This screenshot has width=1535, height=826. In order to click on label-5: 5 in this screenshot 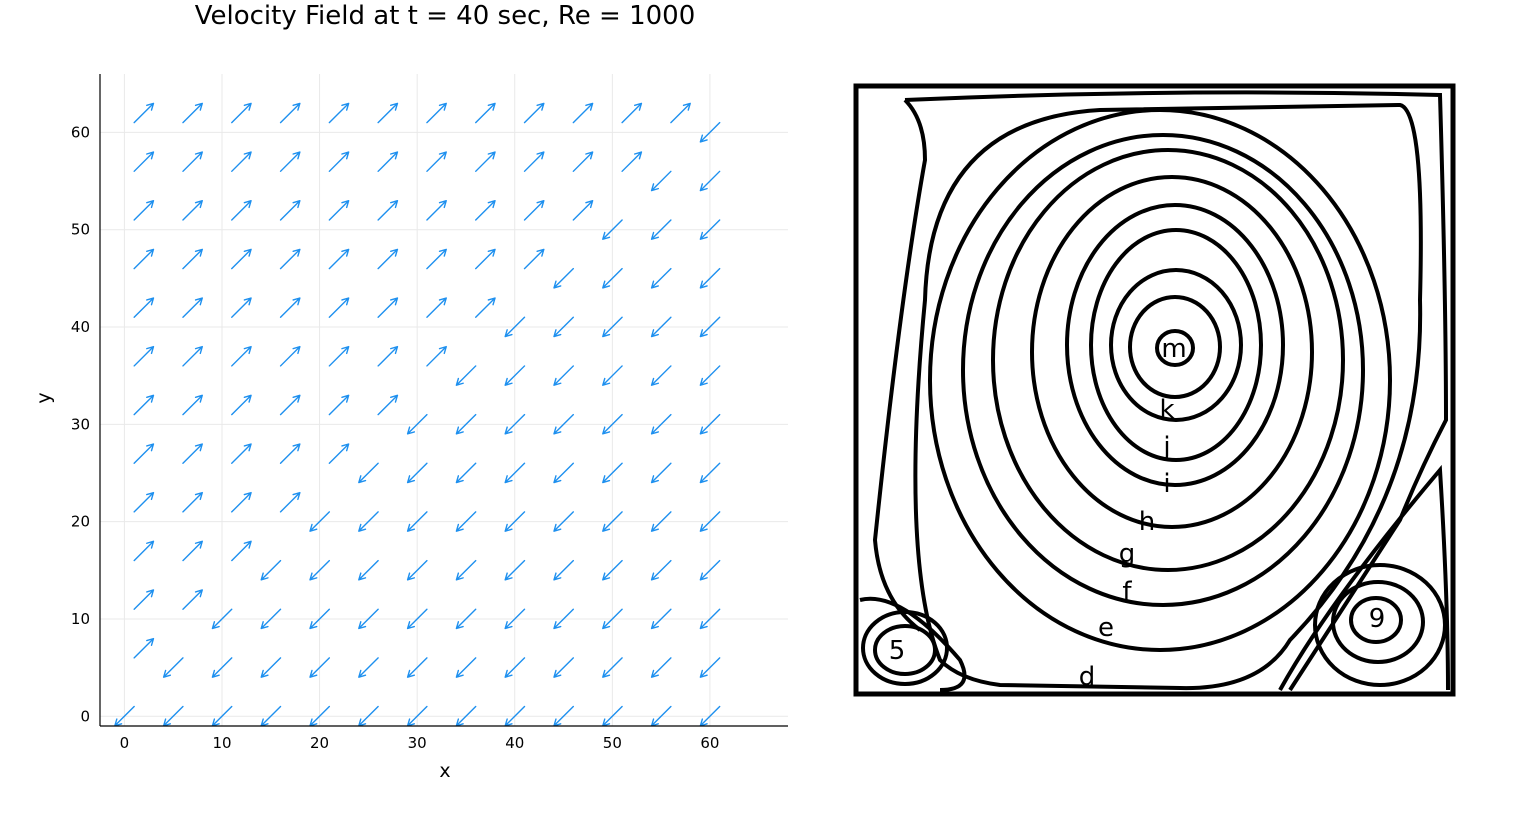, I will do `click(897, 651)`.